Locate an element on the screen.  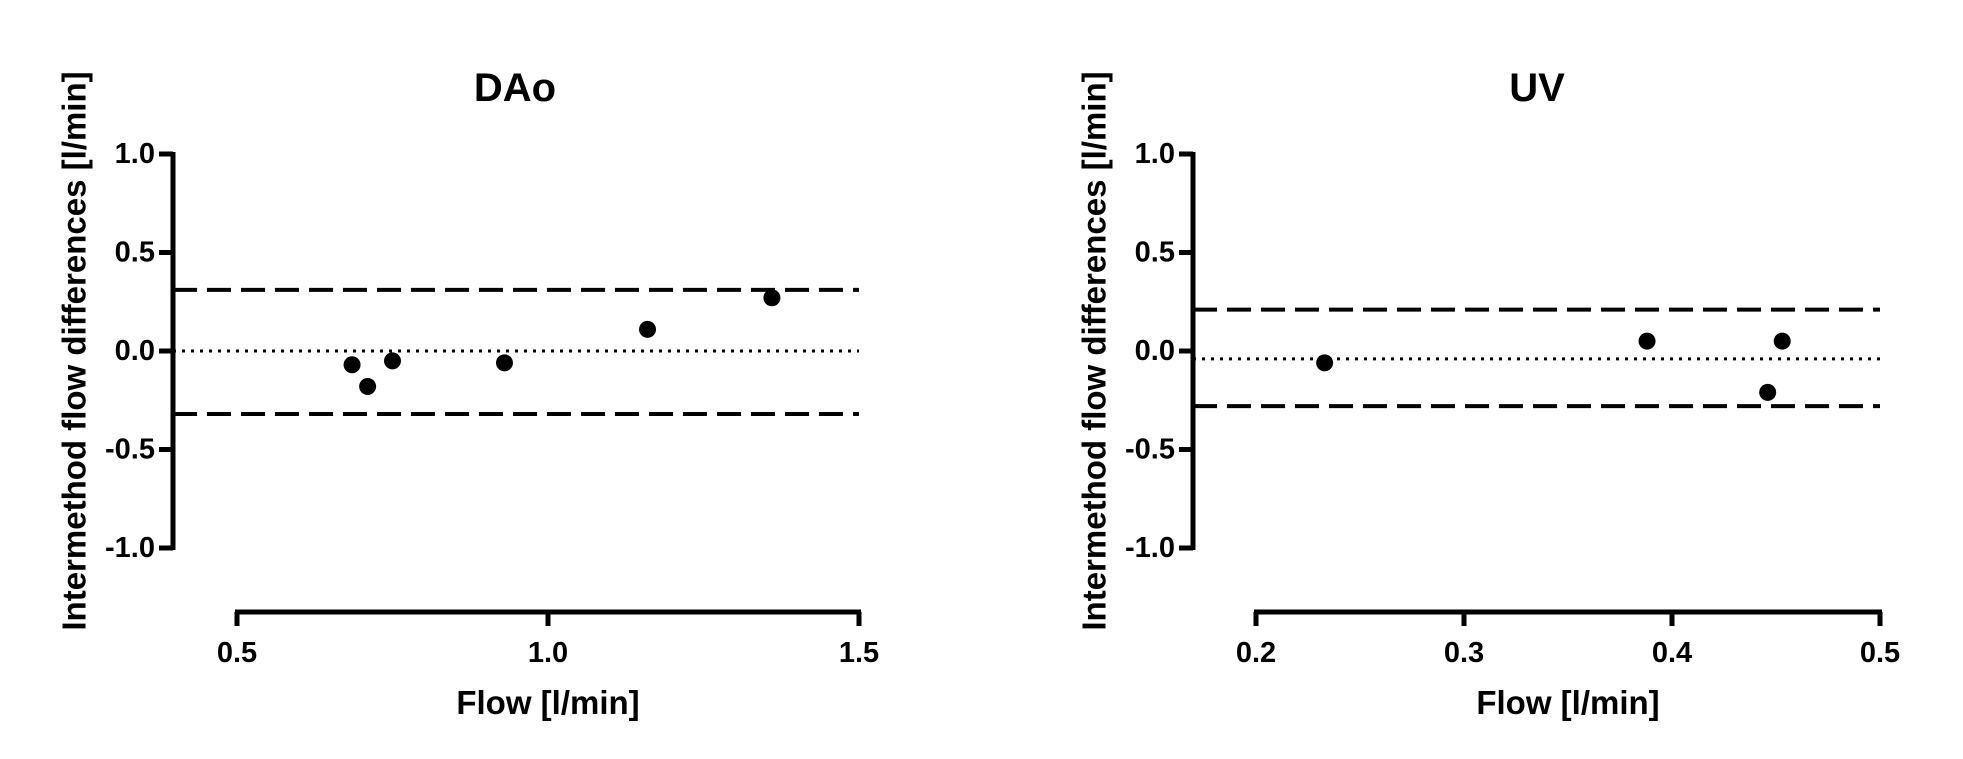
x-tick-label: 0.4 is located at coordinates (1672, 653).